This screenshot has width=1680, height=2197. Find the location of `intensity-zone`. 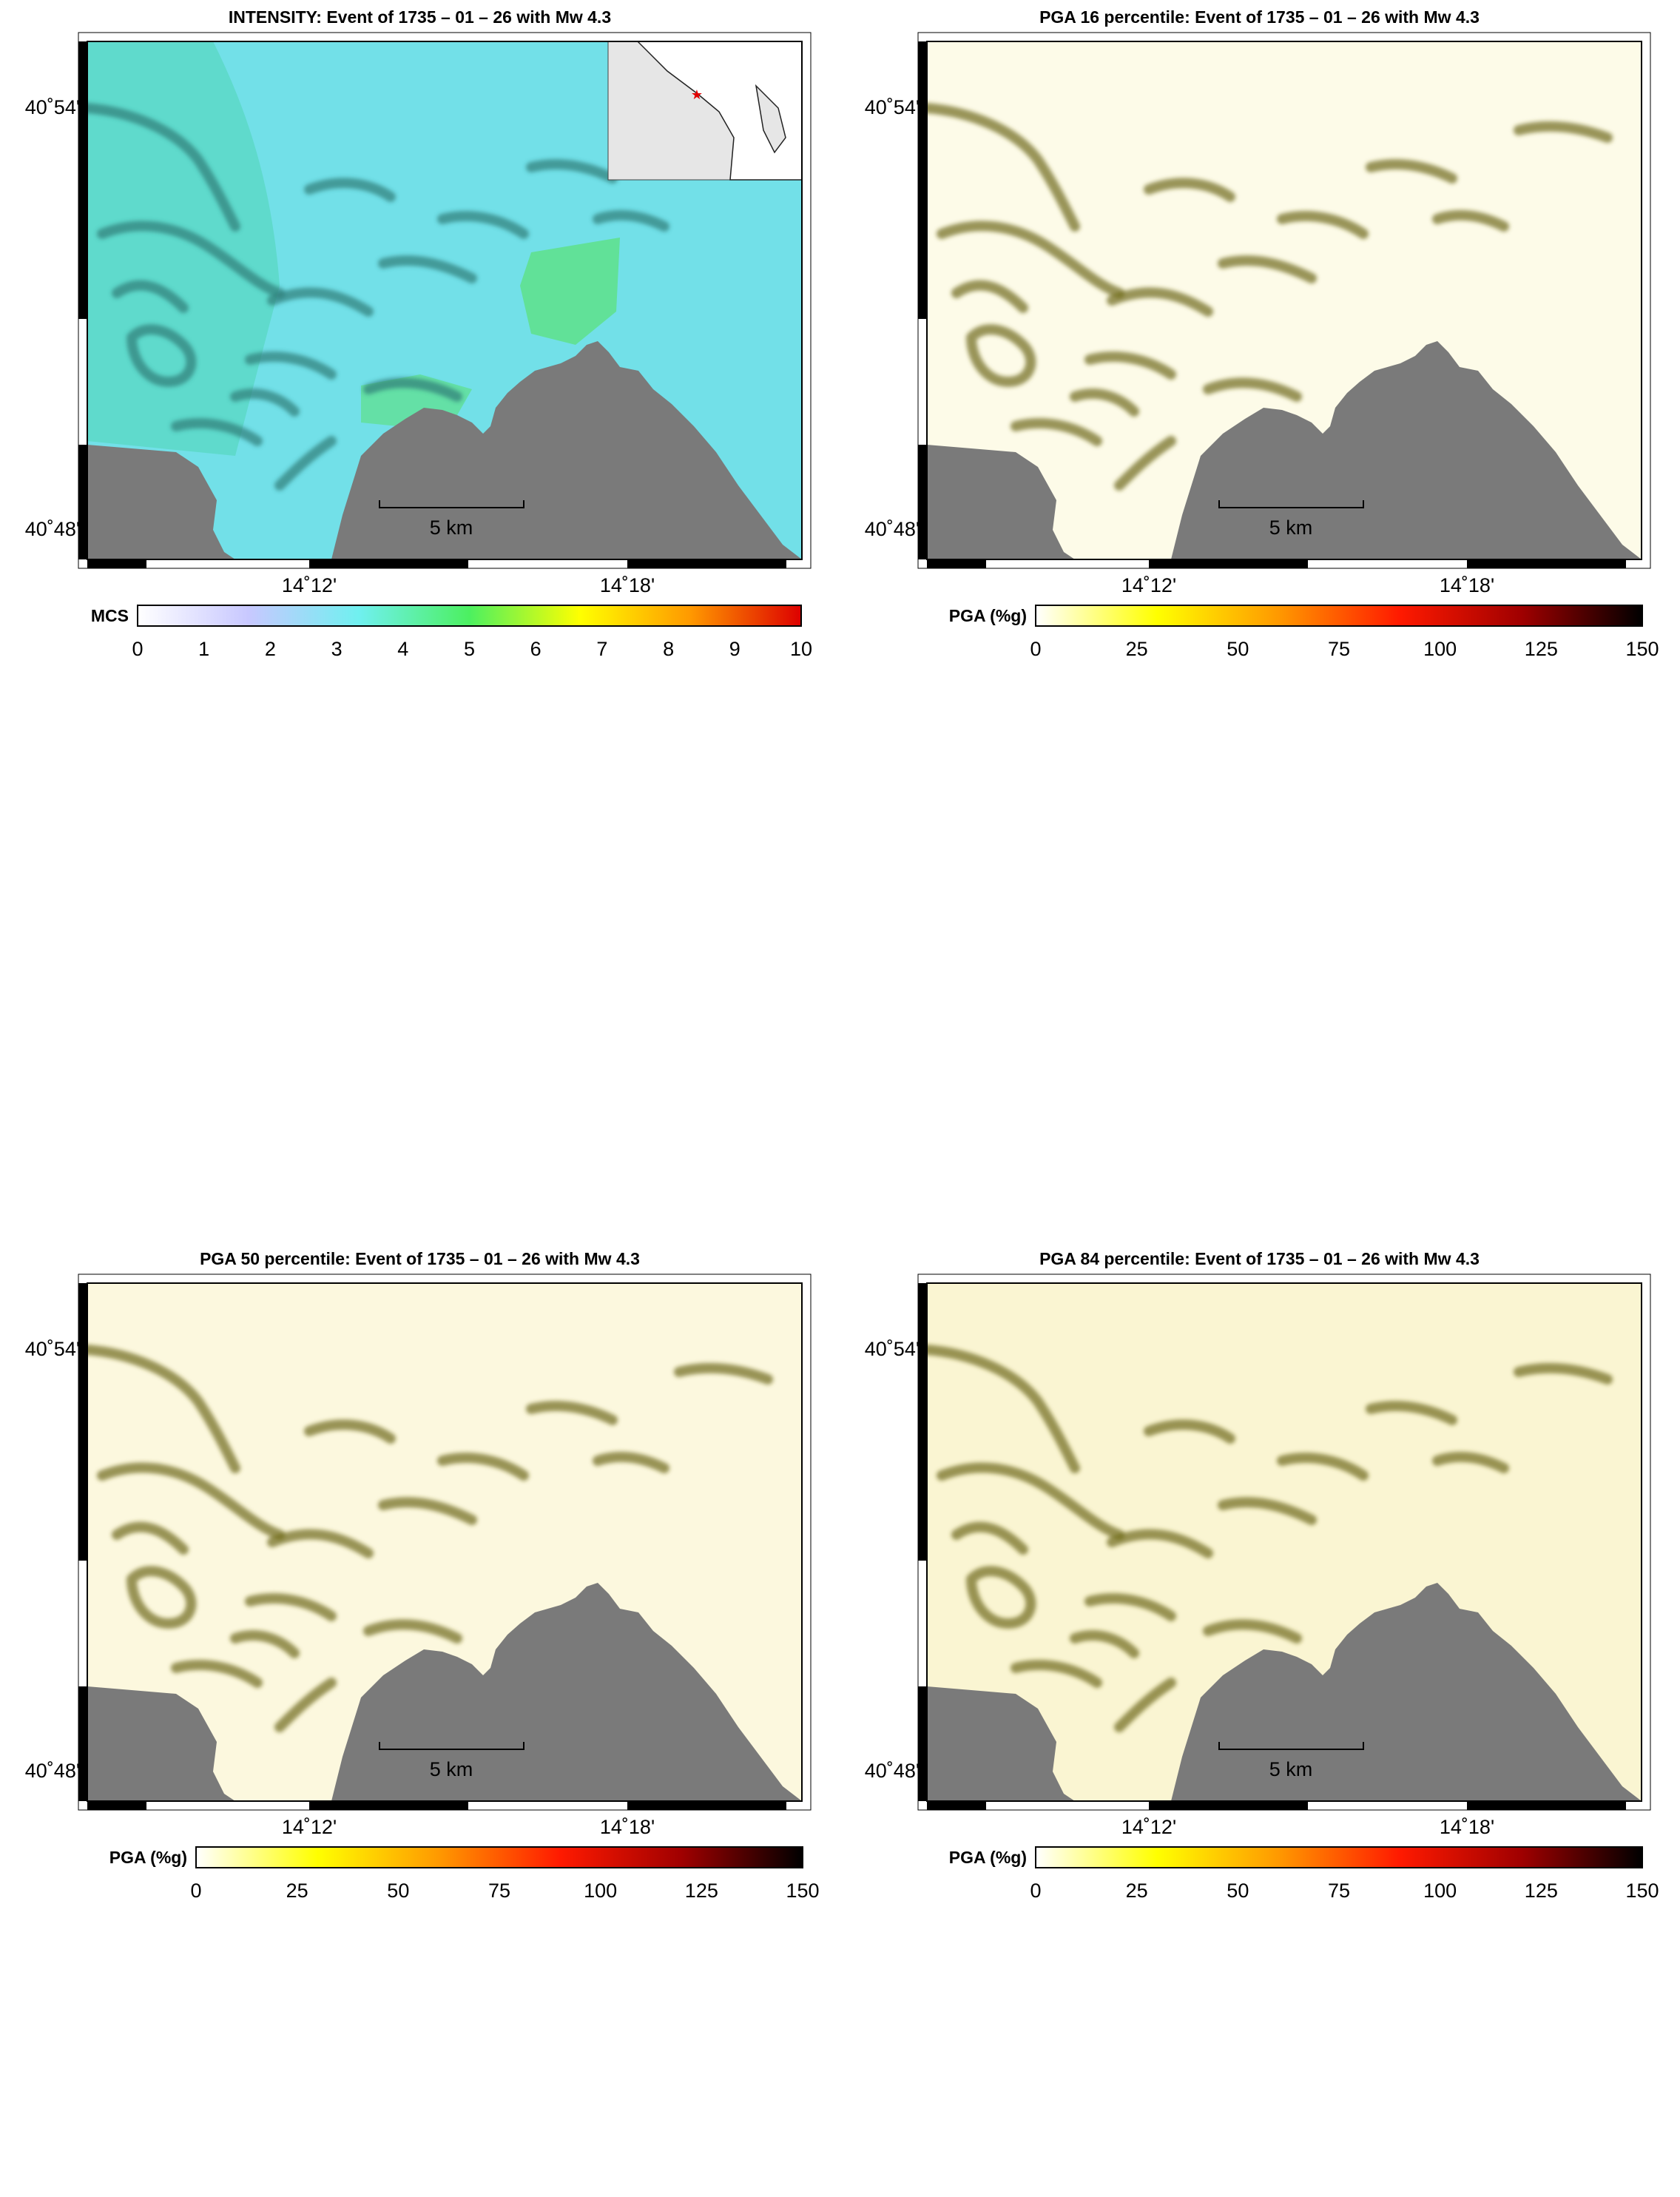

intensity-zone is located at coordinates (570, 291).